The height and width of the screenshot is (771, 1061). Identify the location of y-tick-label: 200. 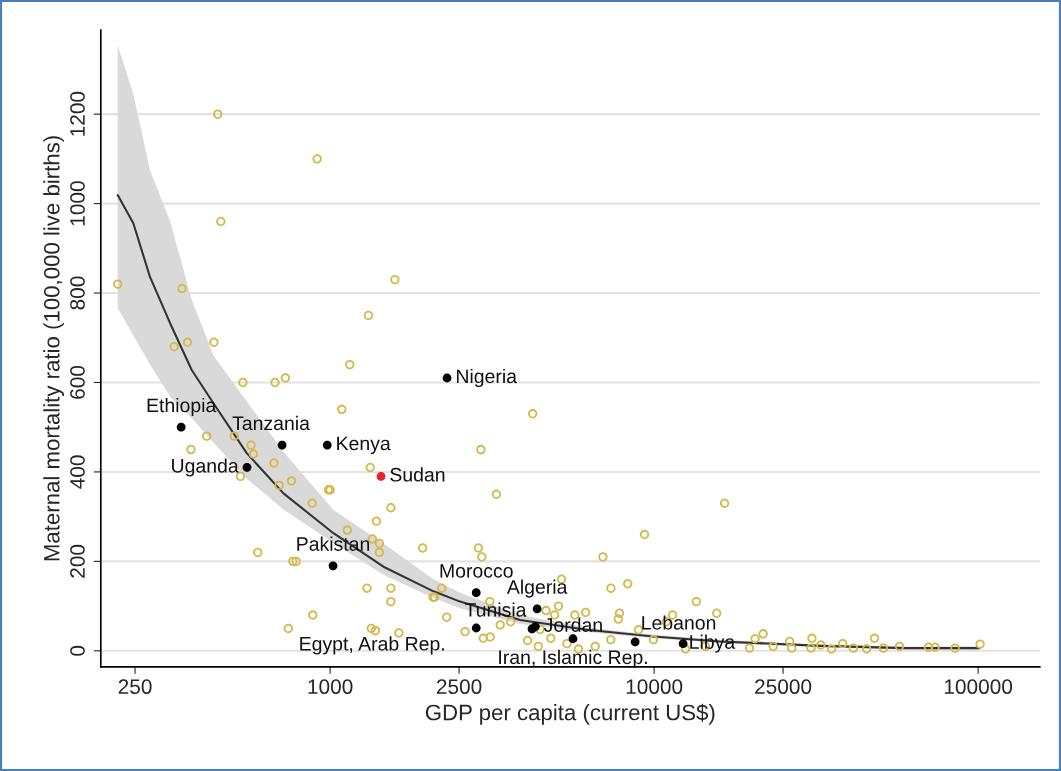
(77, 561).